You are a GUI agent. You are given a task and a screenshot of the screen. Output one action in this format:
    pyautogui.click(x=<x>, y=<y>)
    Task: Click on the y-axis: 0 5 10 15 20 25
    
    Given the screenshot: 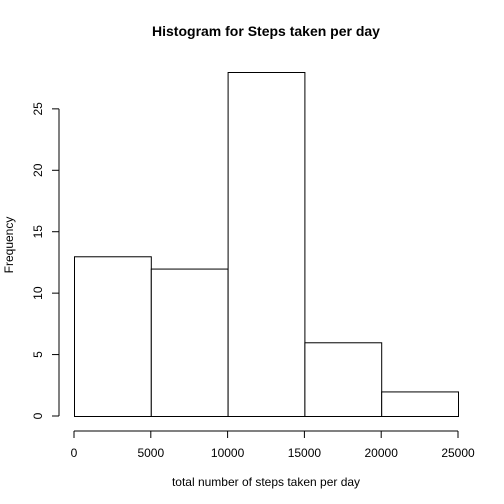 What is the action you would take?
    pyautogui.click(x=45, y=260)
    